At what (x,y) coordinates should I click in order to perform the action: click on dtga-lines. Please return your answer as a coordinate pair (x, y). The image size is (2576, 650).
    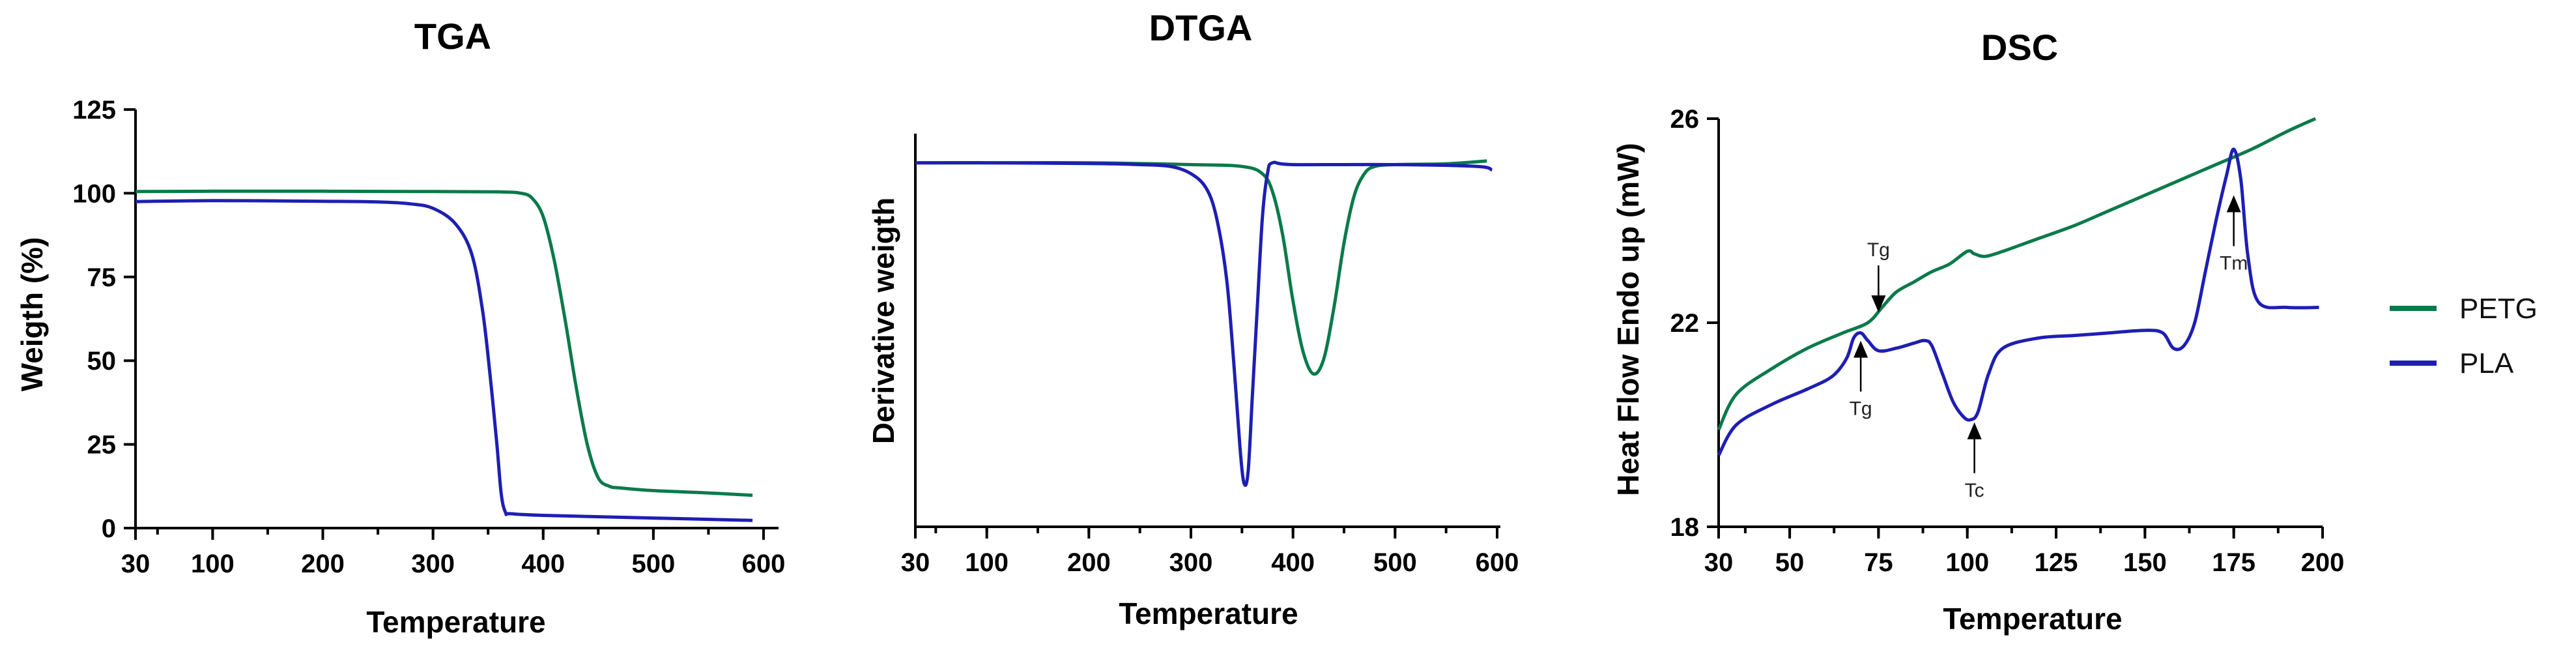
    Looking at the image, I should click on (1204, 323).